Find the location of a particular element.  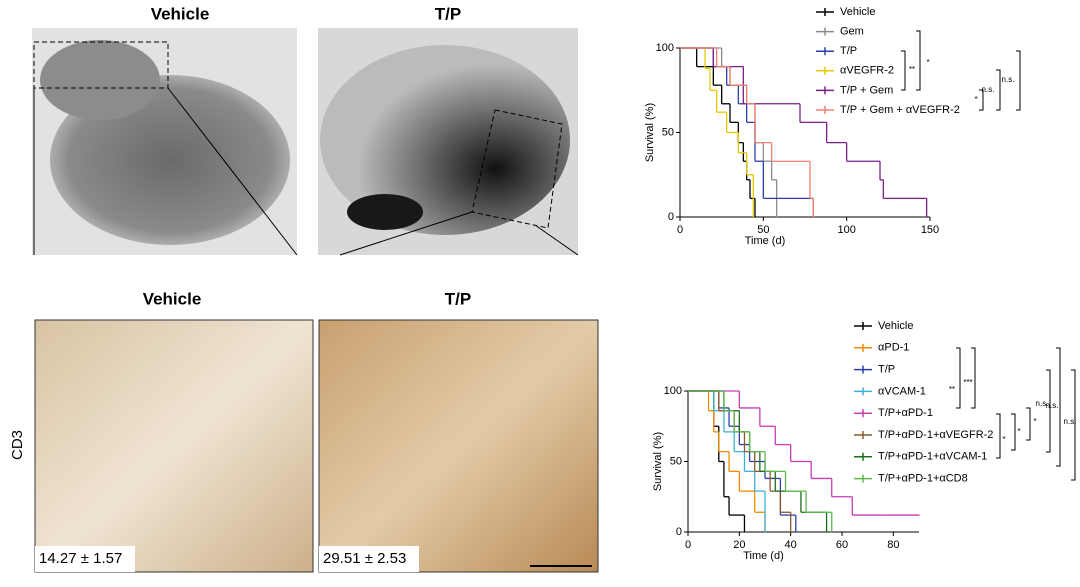

legend-label: αPD-1 is located at coordinates (893, 348).